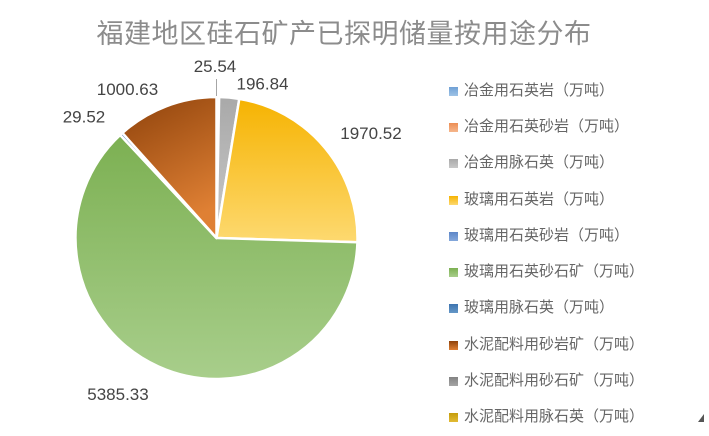  I want to click on legend-label: 水泥配料用砂岩矿（万吨）, so click(554, 344).